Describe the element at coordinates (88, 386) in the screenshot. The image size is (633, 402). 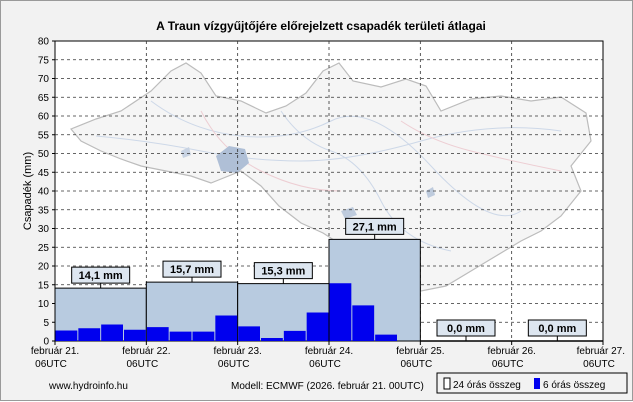
I see `website-credit: www.hydroinfo.hu` at that location.